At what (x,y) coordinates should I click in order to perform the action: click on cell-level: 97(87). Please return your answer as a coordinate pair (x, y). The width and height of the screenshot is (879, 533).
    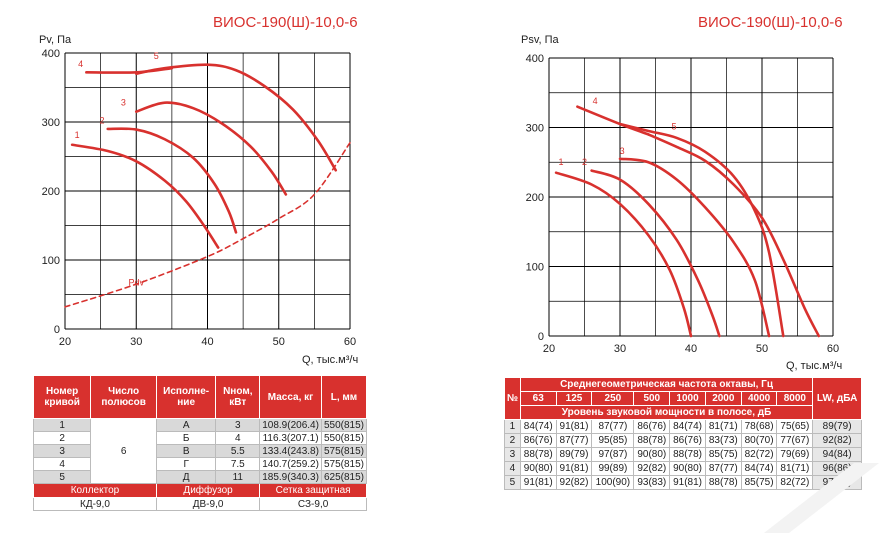
    Looking at the image, I should click on (613, 454).